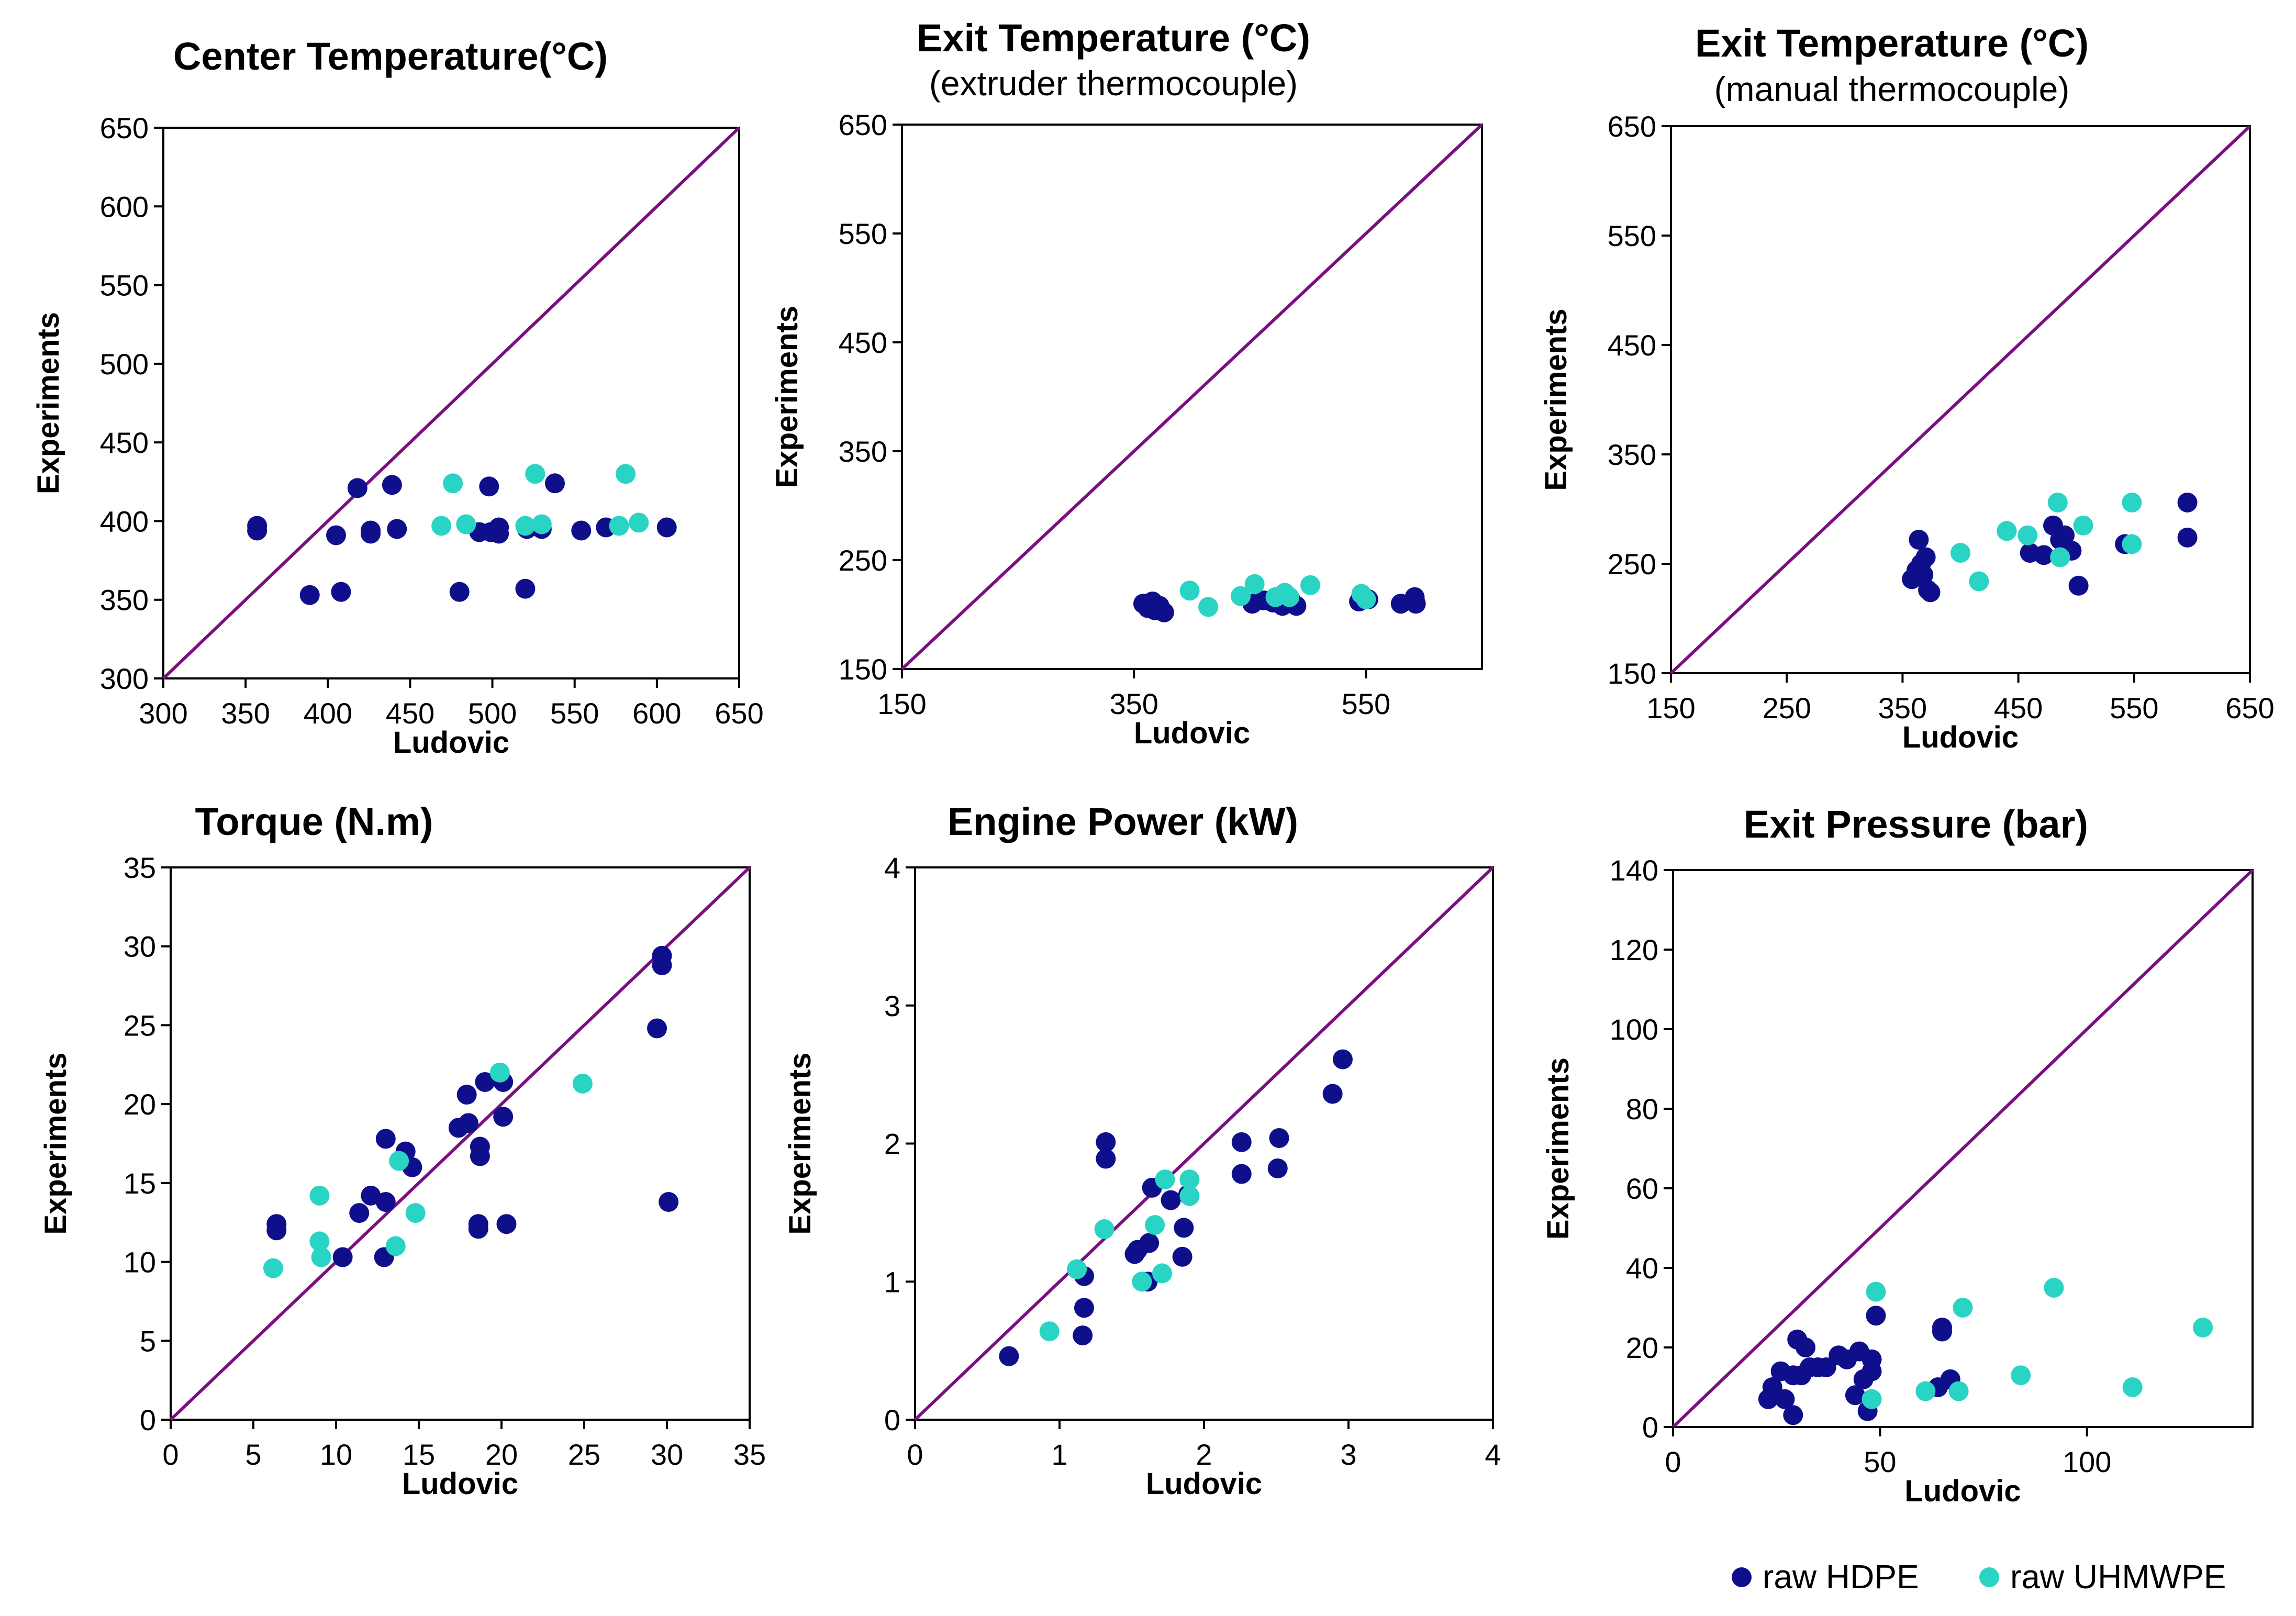  Describe the element at coordinates (140, 1025) in the screenshot. I see `y-tick-label: 25` at that location.